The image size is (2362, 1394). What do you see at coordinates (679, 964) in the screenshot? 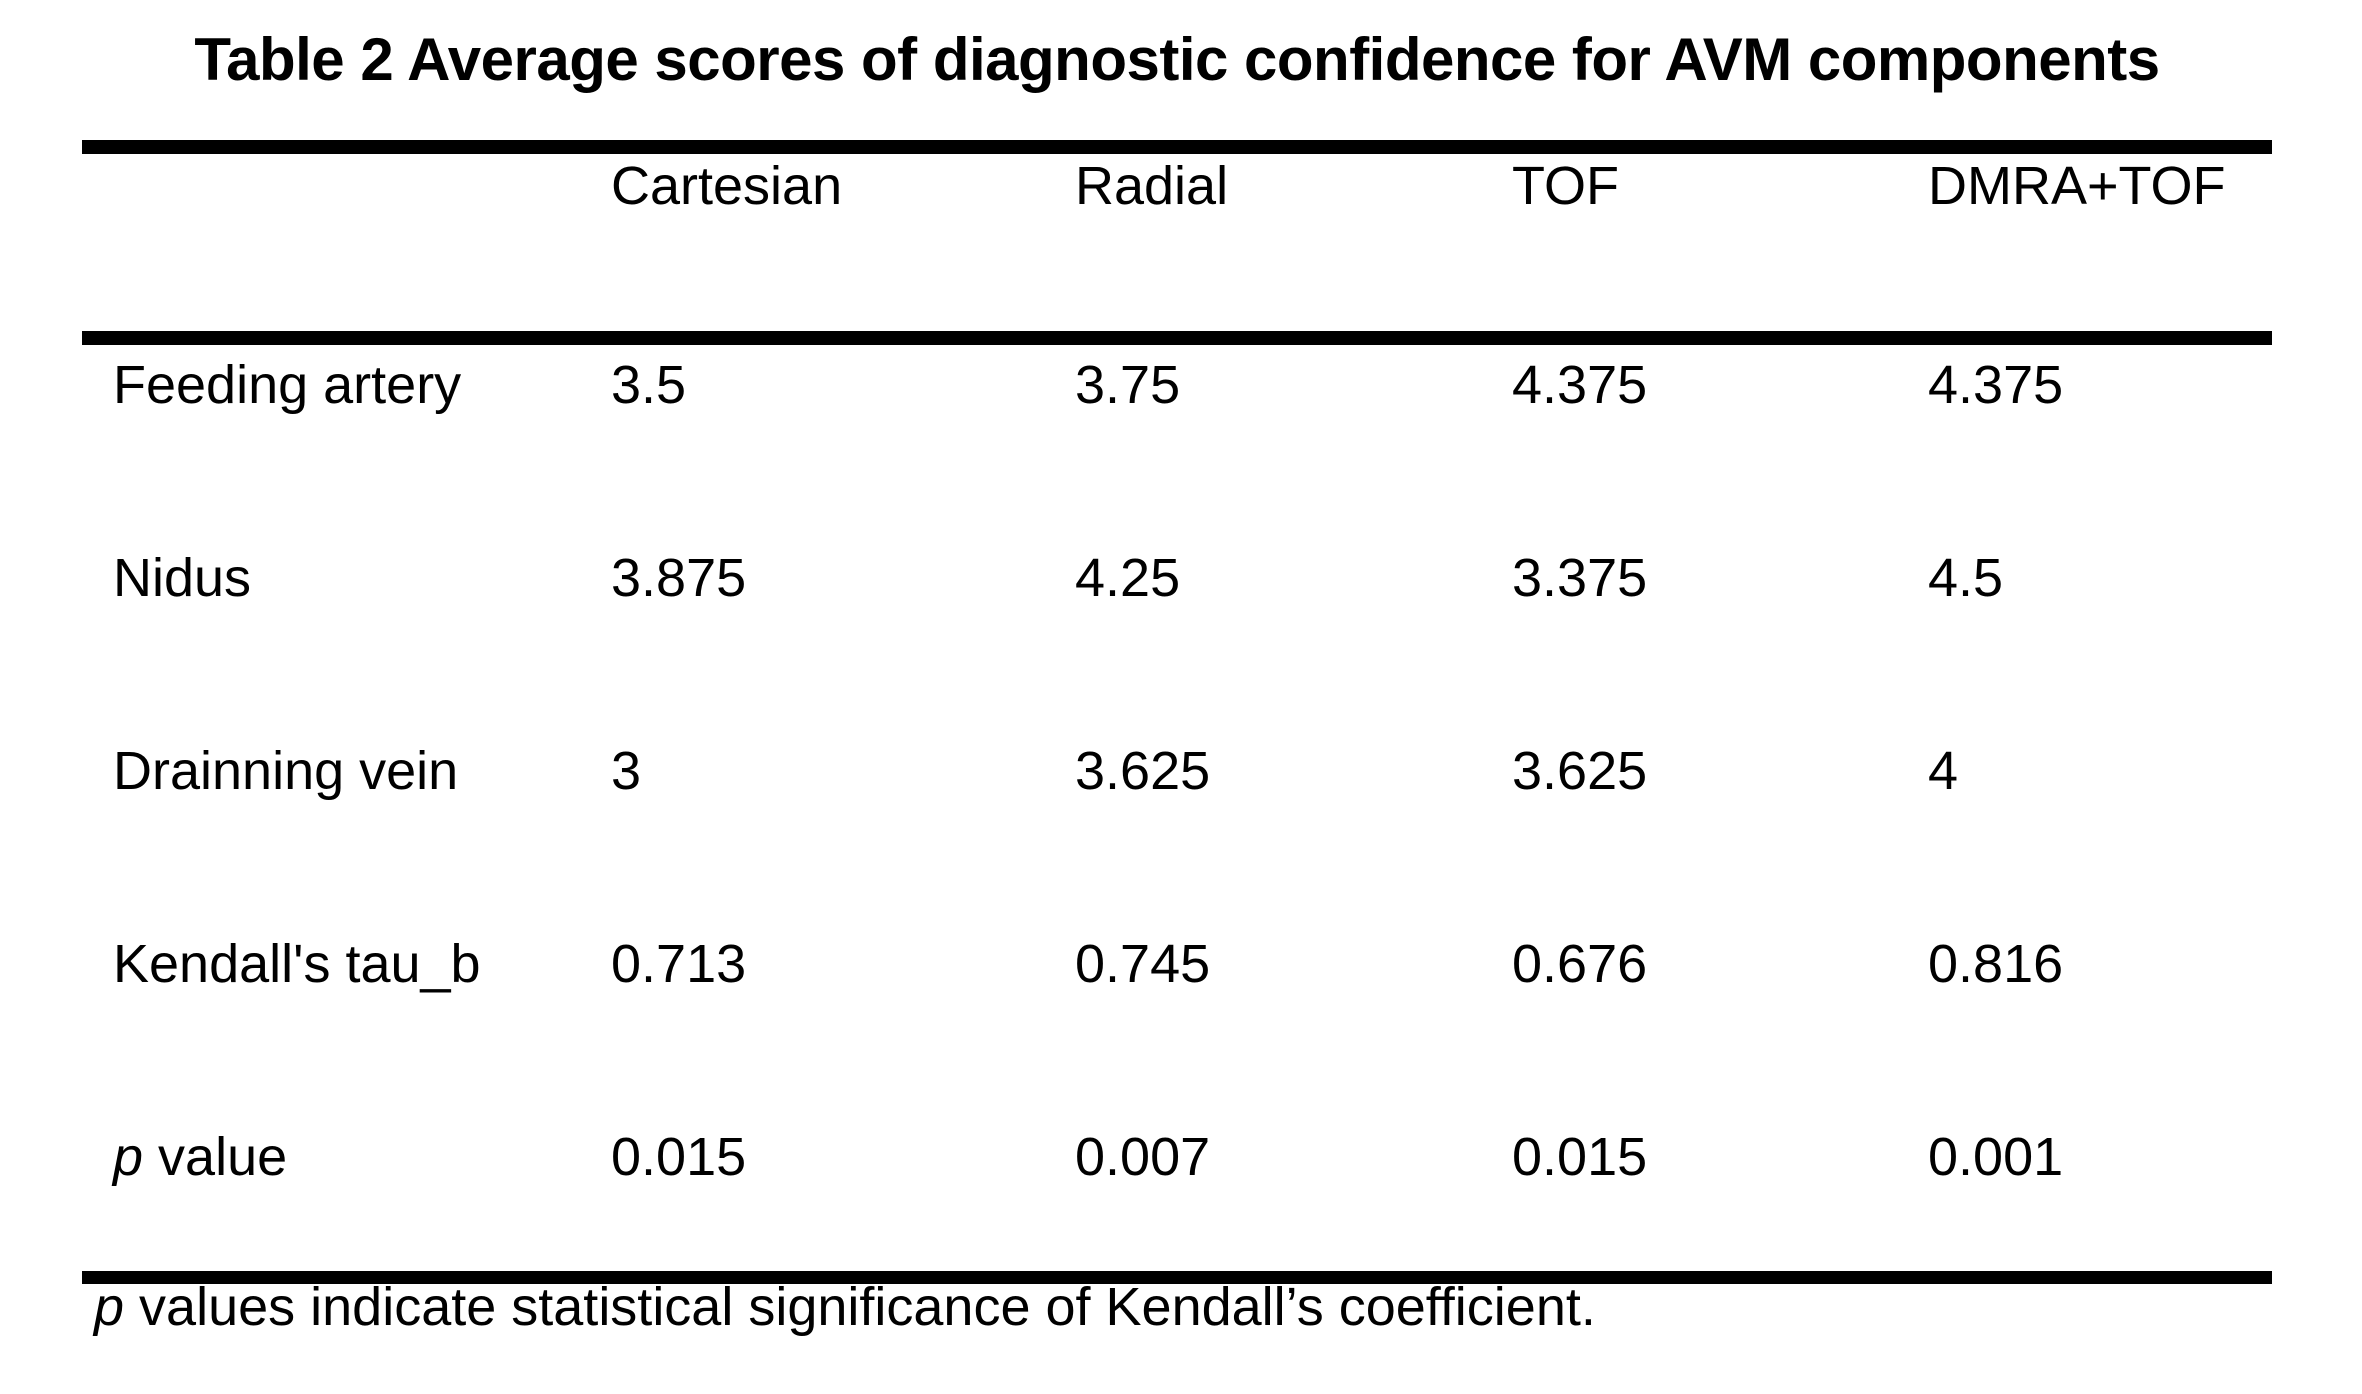
I see `cell-value: 0.713` at bounding box center [679, 964].